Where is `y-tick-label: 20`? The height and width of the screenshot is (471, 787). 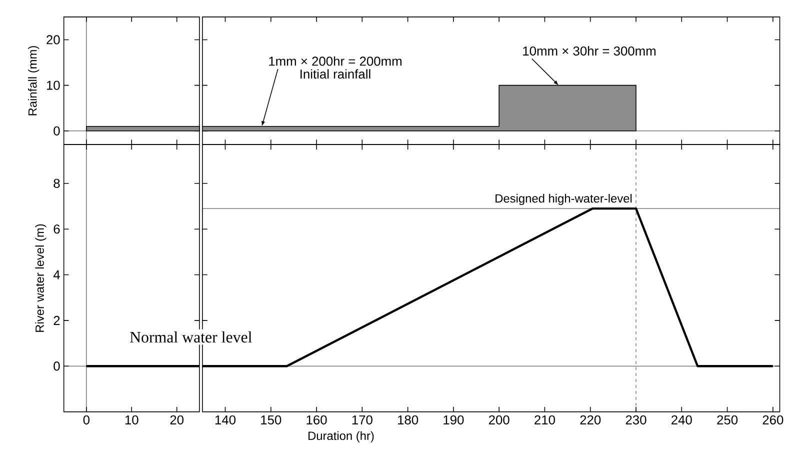
y-tick-label: 20 is located at coordinates (53, 39).